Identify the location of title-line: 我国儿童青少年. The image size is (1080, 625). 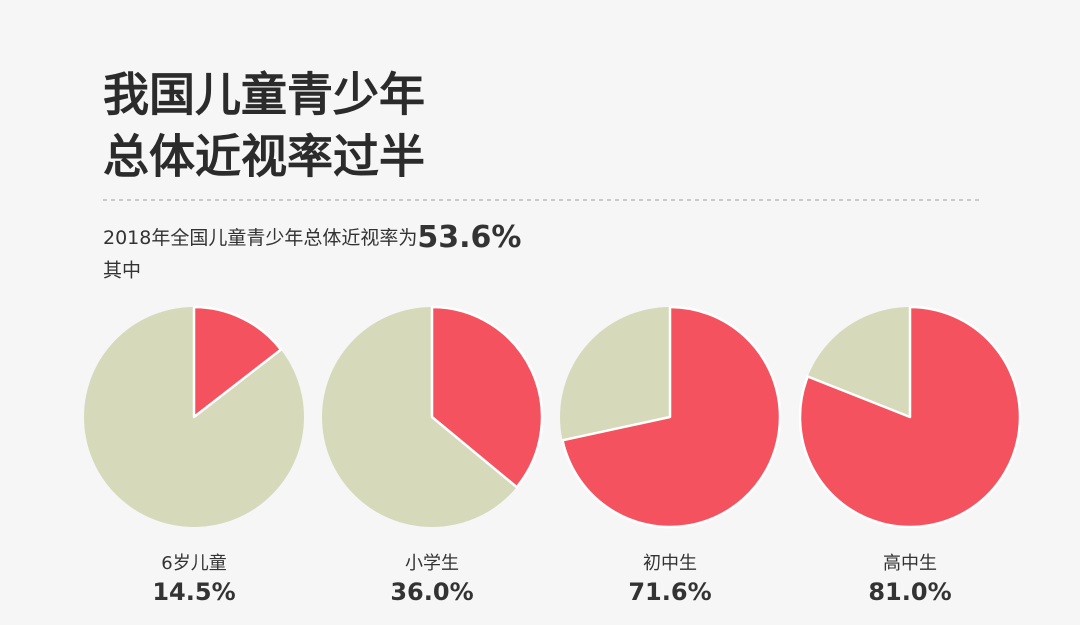
(264, 95).